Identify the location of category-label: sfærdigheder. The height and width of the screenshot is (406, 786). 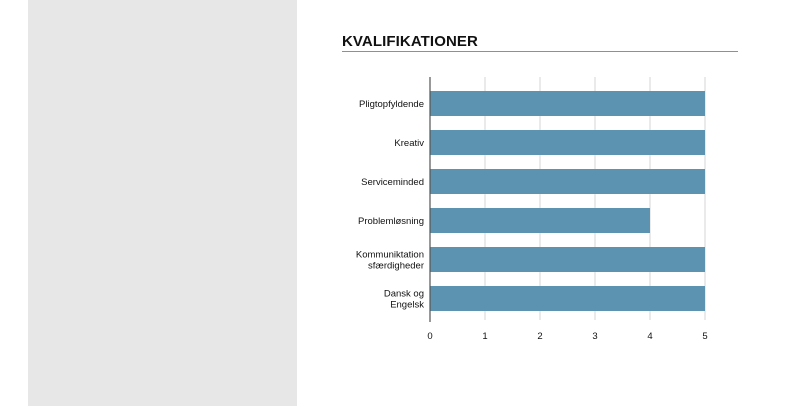
(396, 266).